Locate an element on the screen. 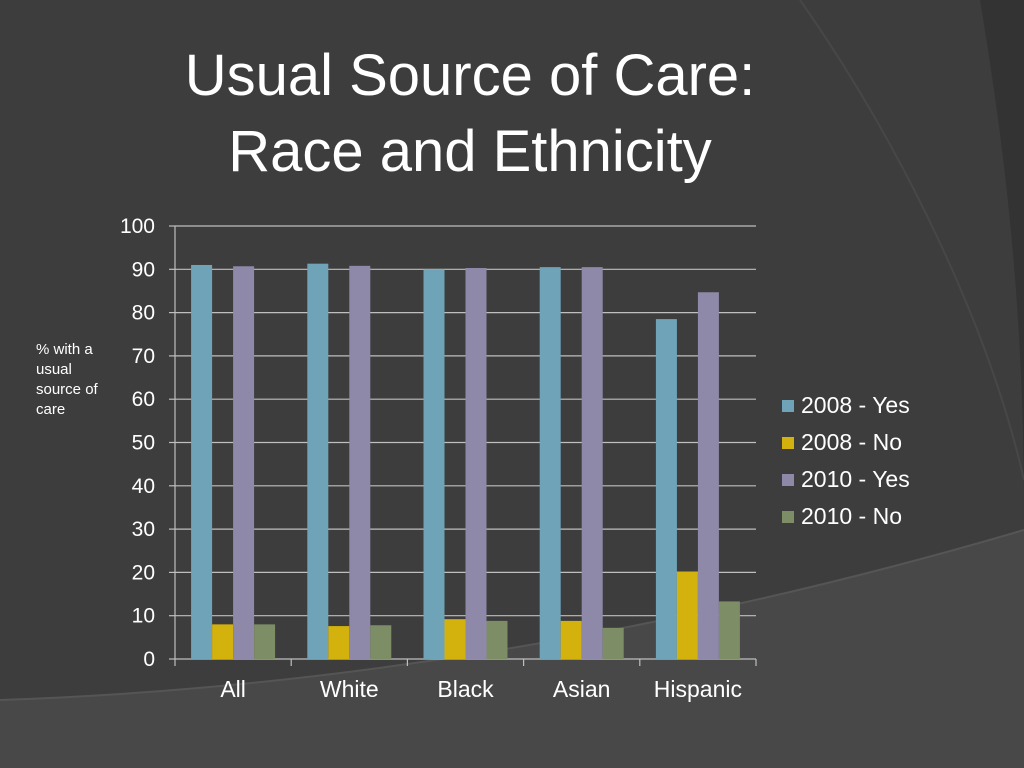  y-tick-label: 0 is located at coordinates (149, 659).